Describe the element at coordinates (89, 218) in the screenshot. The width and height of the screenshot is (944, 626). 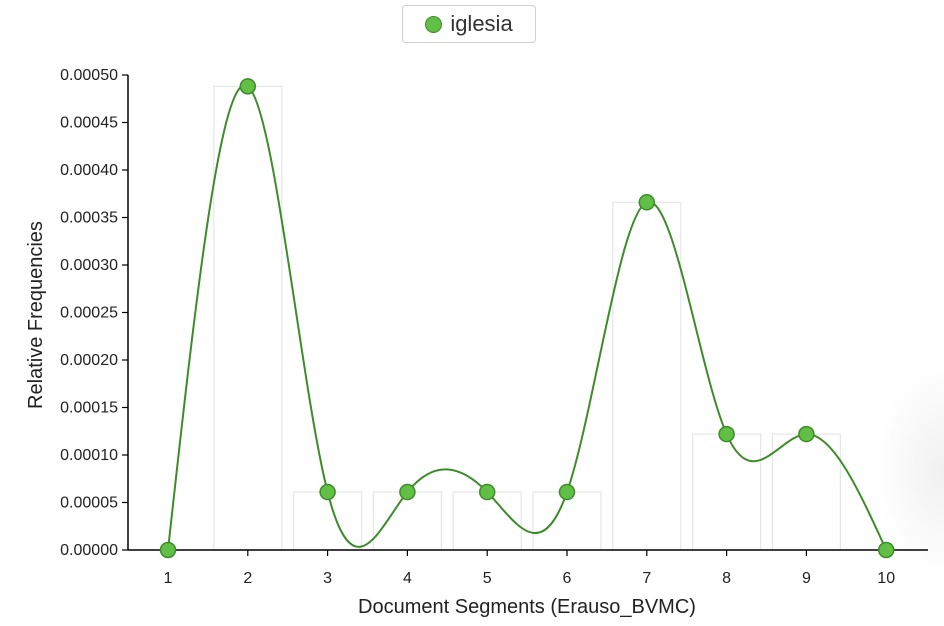
I see `y-tick-label: 0.00035` at that location.